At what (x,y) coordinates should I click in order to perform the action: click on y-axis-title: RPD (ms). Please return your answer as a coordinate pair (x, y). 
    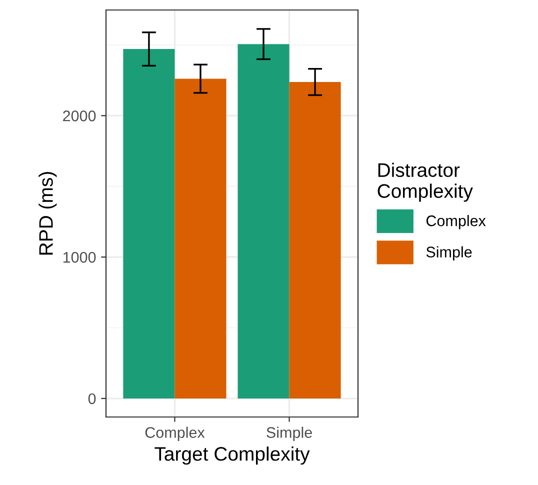
    Looking at the image, I should click on (47, 213).